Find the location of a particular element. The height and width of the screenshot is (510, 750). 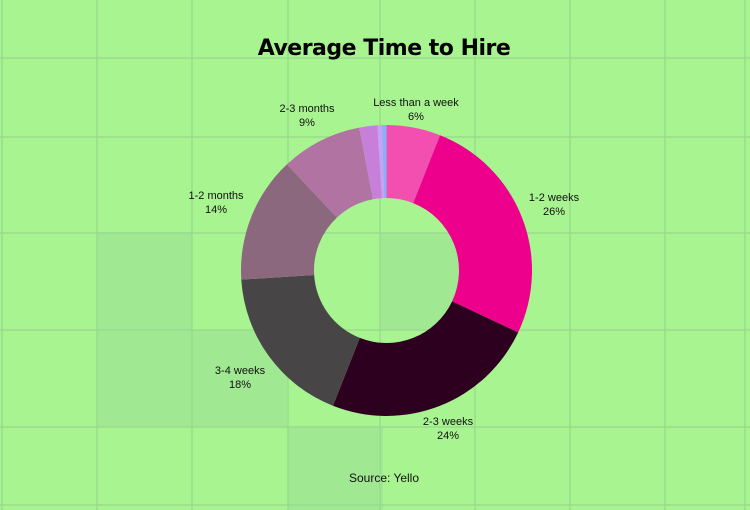

donut-slice-1-2-weeks is located at coordinates (472, 234).